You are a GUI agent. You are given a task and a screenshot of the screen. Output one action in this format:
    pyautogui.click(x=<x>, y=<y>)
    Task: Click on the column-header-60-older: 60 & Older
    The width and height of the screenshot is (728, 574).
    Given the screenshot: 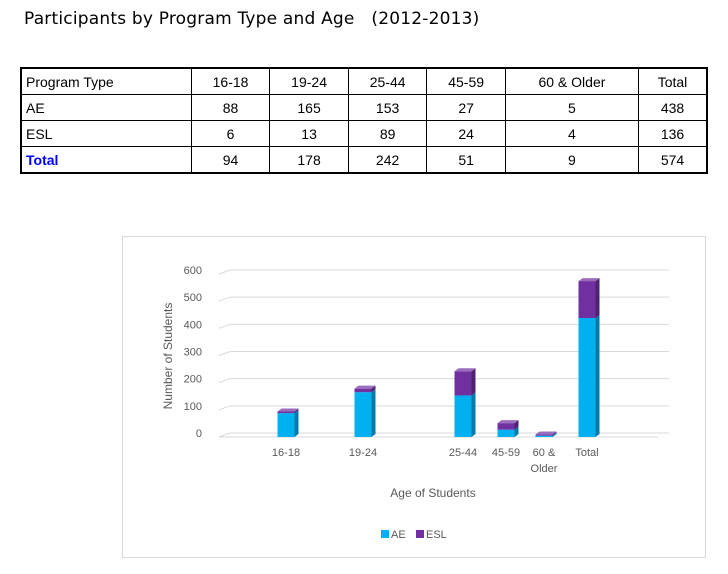 What is the action you would take?
    pyautogui.click(x=571, y=81)
    